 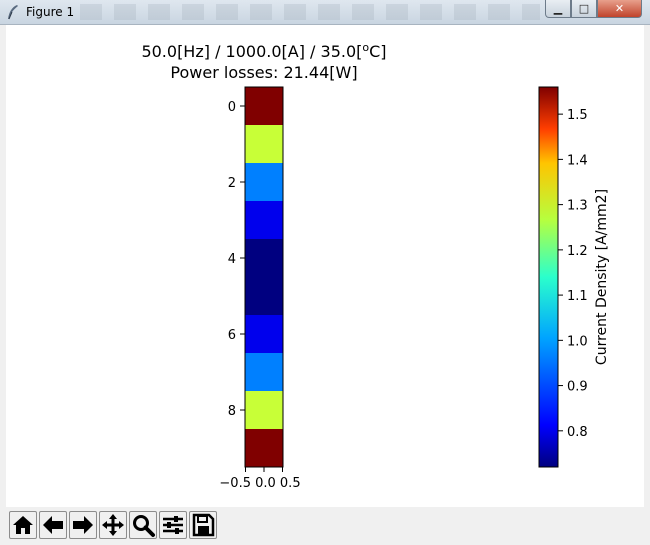 I want to click on maximize-button: □, so click(x=584, y=9).